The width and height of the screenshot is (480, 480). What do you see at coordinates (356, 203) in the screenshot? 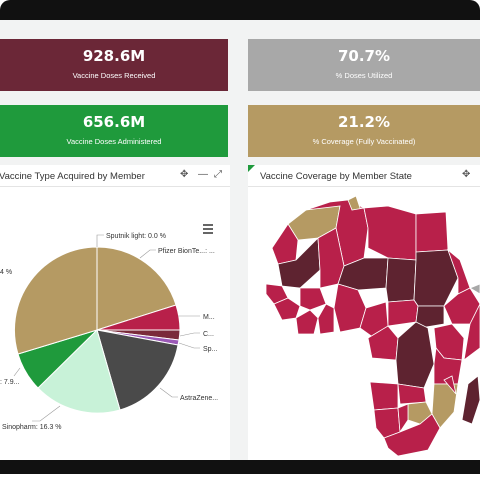
I see `region-tunisia` at bounding box center [356, 203].